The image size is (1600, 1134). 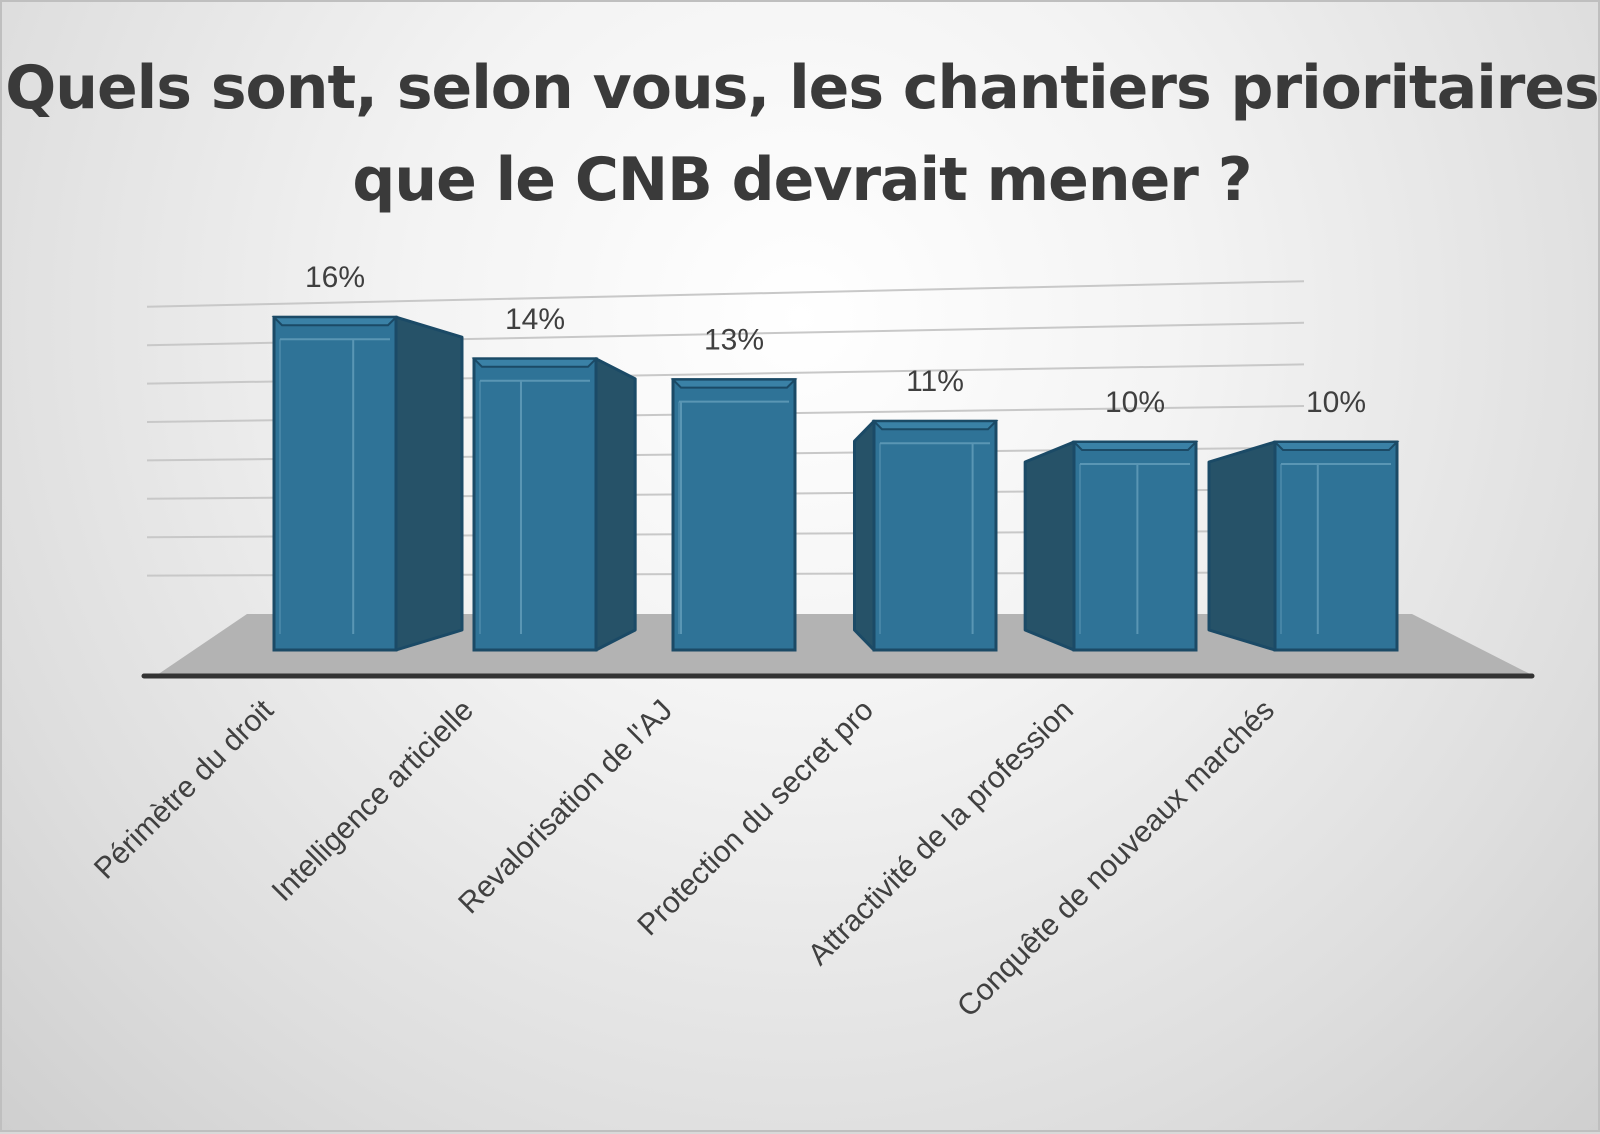 What do you see at coordinates (734, 340) in the screenshot?
I see `data-label: 13%` at bounding box center [734, 340].